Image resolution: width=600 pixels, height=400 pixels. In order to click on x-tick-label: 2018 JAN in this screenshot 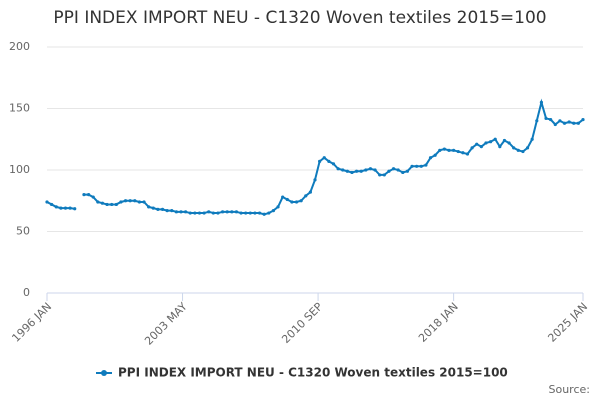, I will do `click(438, 322)`.